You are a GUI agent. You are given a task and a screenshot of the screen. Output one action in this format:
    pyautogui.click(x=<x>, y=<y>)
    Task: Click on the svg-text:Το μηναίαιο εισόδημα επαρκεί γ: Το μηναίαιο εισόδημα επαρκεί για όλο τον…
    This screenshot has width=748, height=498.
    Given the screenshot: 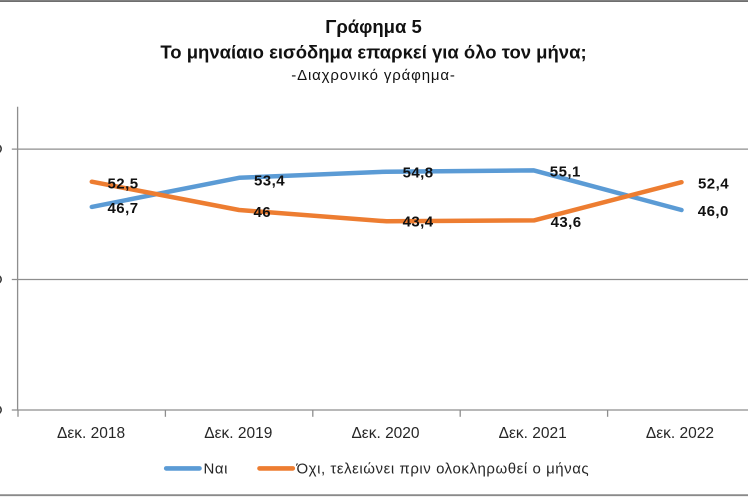 What is the action you would take?
    pyautogui.click(x=373, y=51)
    